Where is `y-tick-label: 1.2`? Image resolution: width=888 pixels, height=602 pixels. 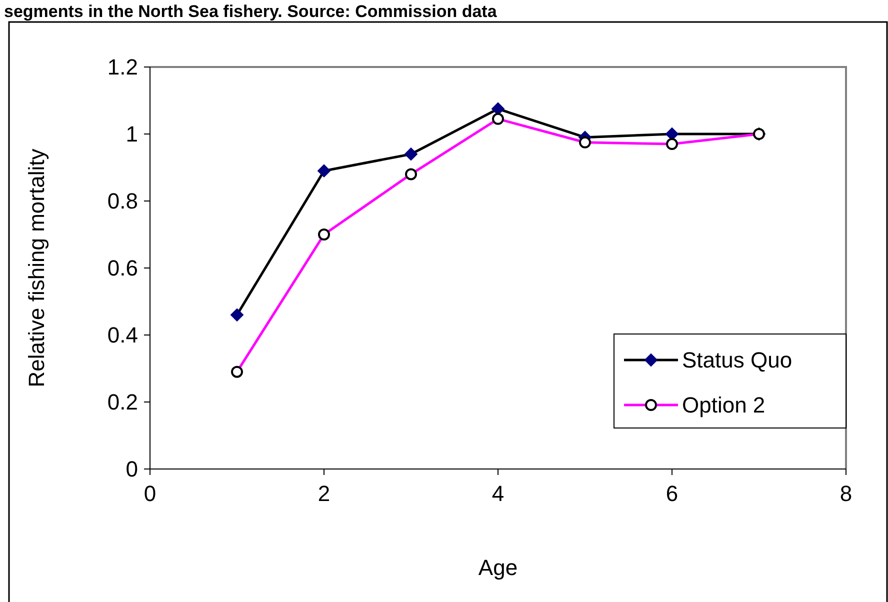 y-tick-label: 1.2 is located at coordinates (122, 67).